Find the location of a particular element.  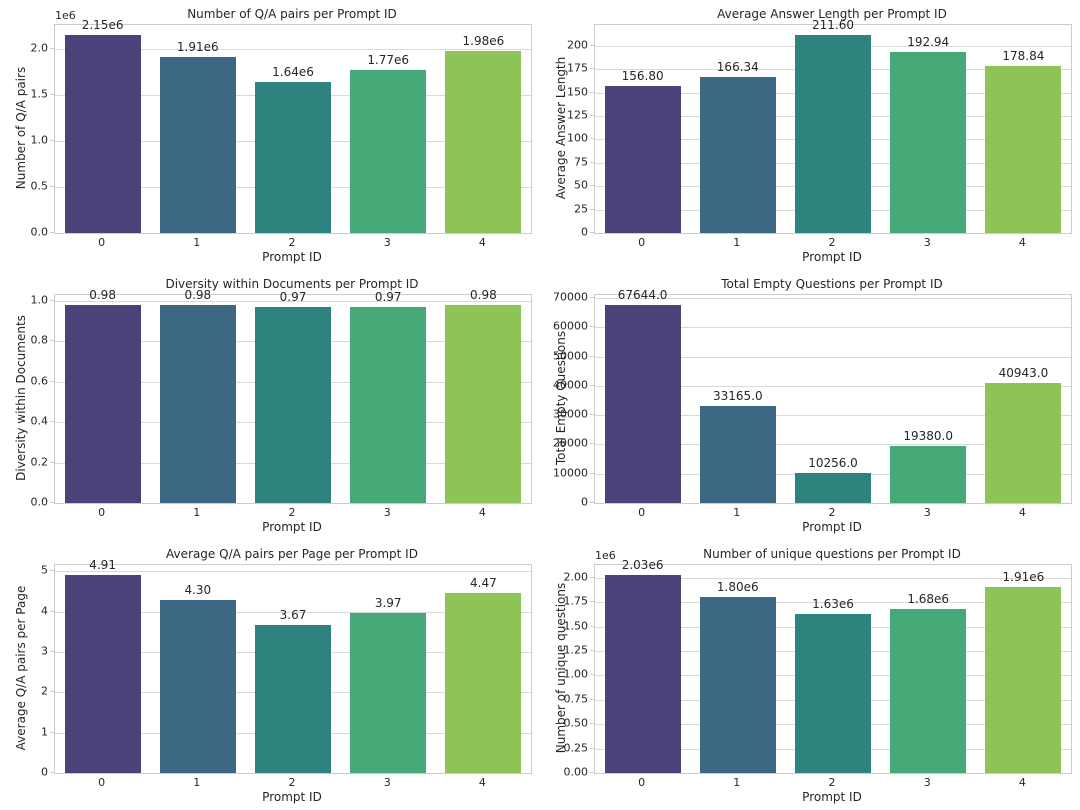

y-tick-label: 50000 is located at coordinates (570, 356).